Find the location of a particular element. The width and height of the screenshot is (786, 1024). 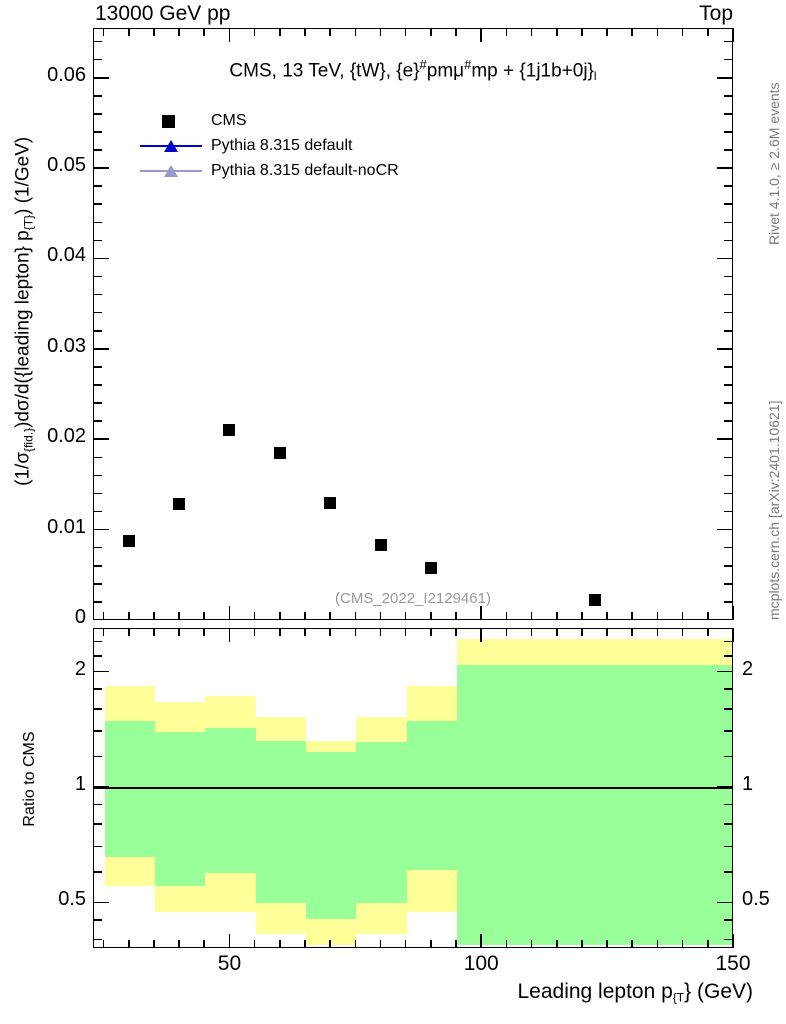

legend-marker-triangle-line-nocr-icon is located at coordinates (171, 171).